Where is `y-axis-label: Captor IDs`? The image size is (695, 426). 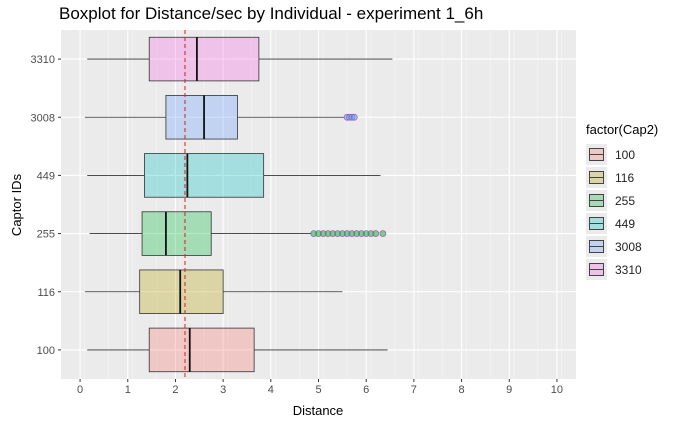 y-axis-label: Captor IDs is located at coordinates (16, 204).